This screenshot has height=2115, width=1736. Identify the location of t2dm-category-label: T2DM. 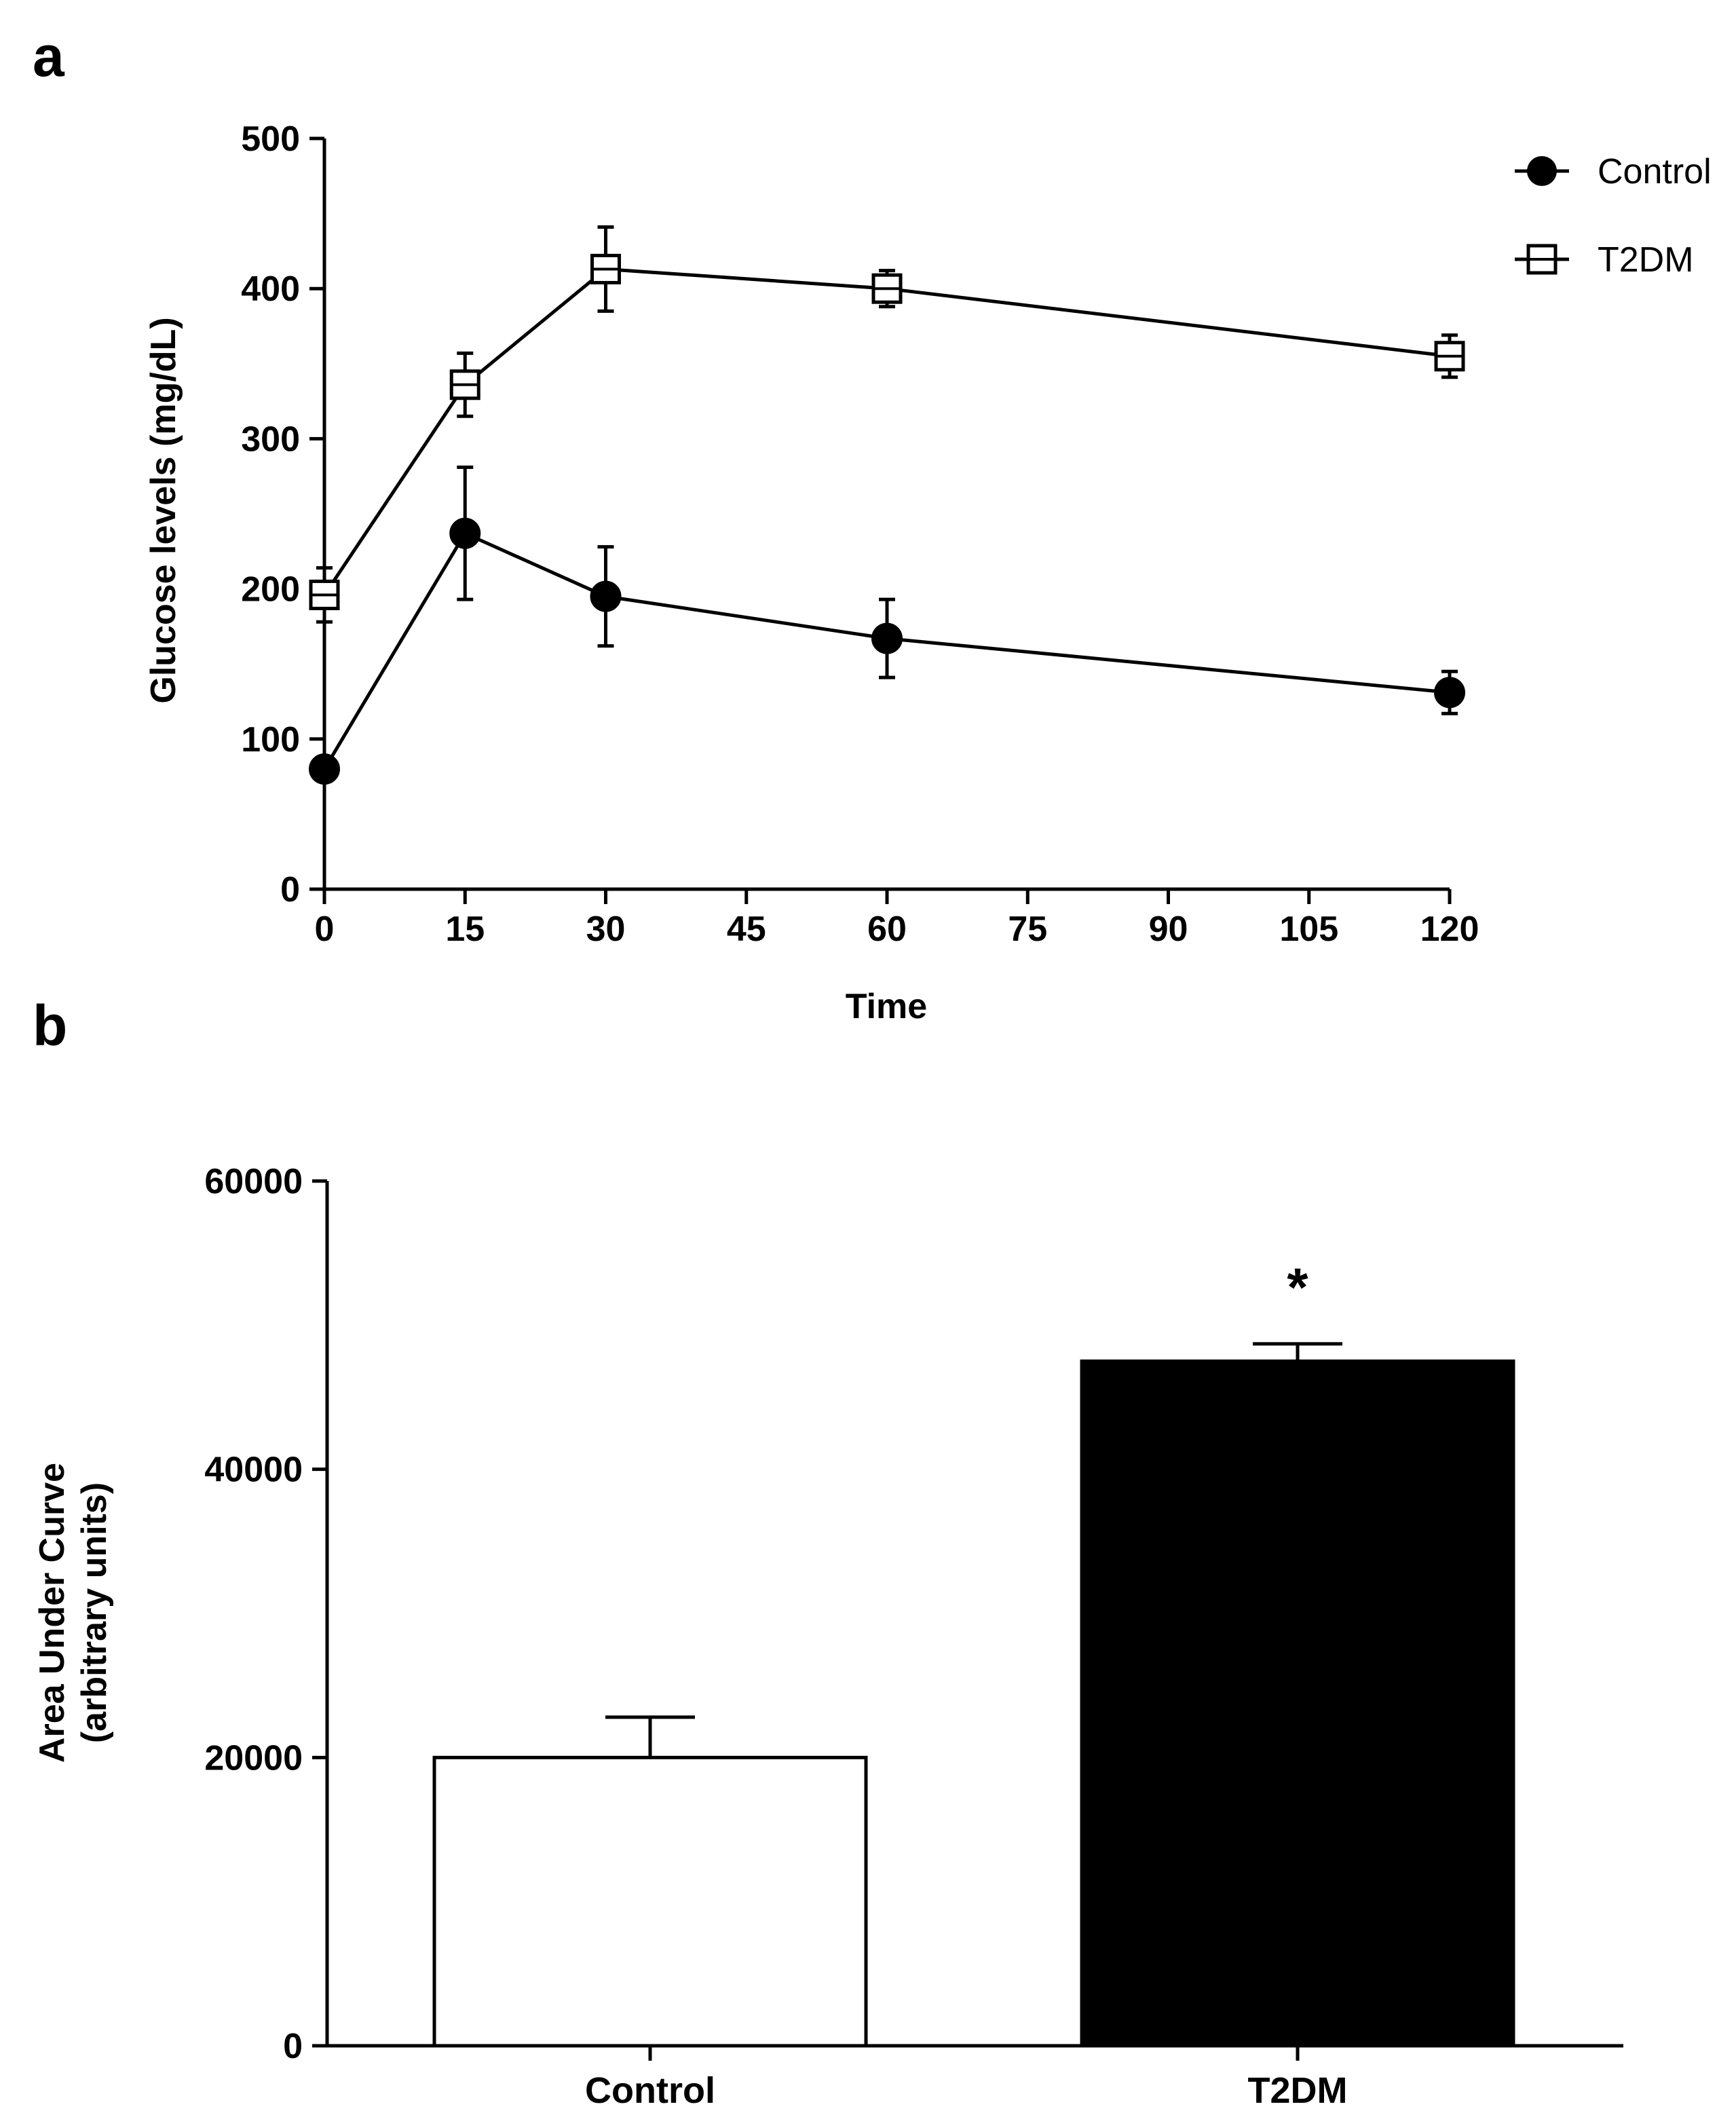
(1298, 2090).